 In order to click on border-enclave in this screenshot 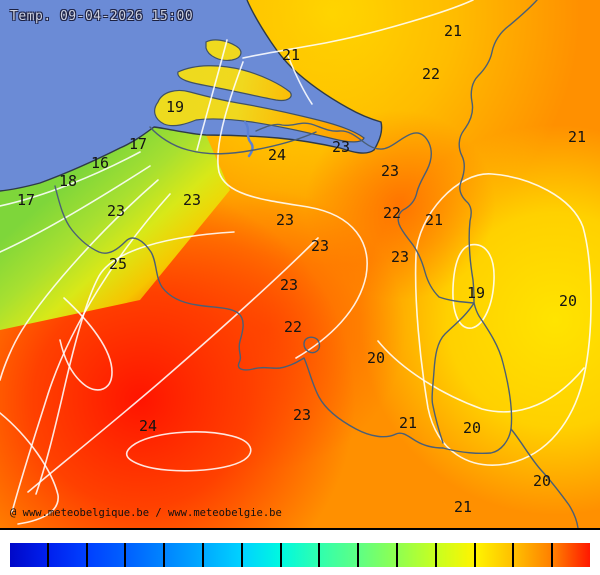, I will do `click(312, 345)`.